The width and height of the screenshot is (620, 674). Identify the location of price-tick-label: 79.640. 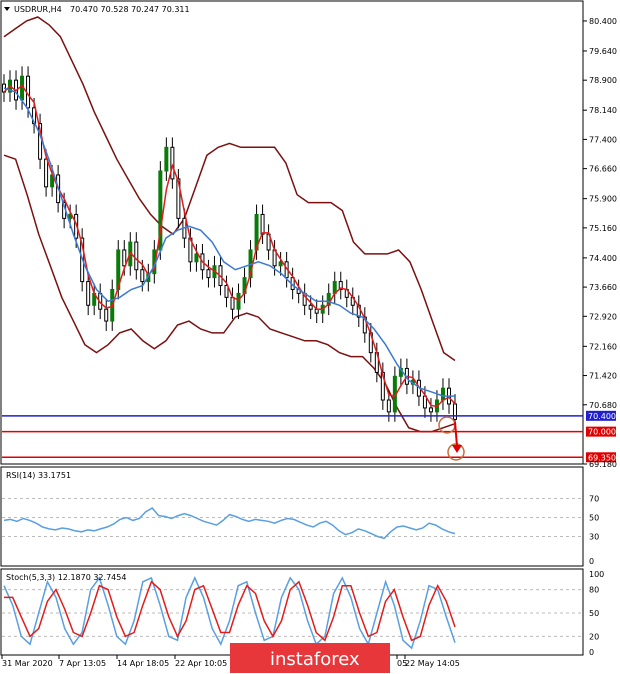
(603, 51).